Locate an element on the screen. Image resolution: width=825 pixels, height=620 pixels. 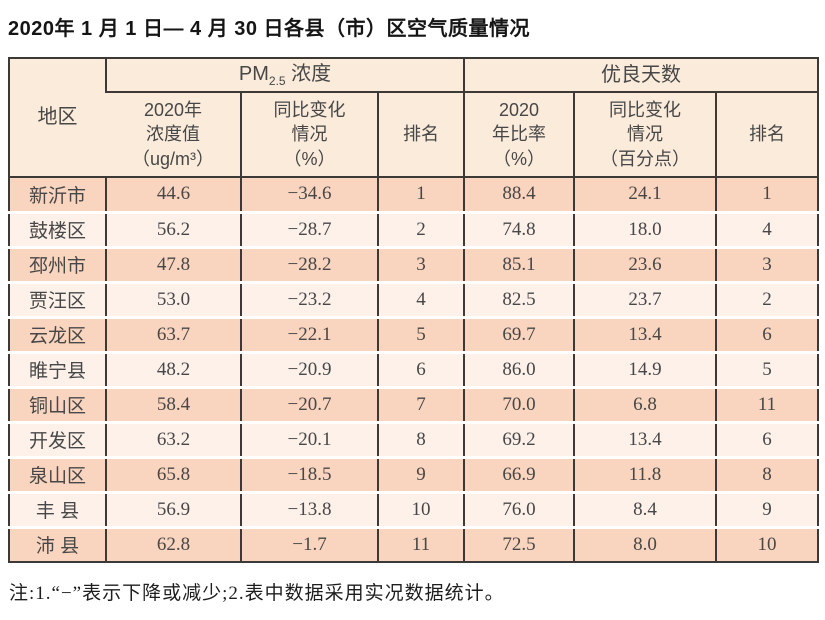
value-cell: 23.7 is located at coordinates (645, 298).